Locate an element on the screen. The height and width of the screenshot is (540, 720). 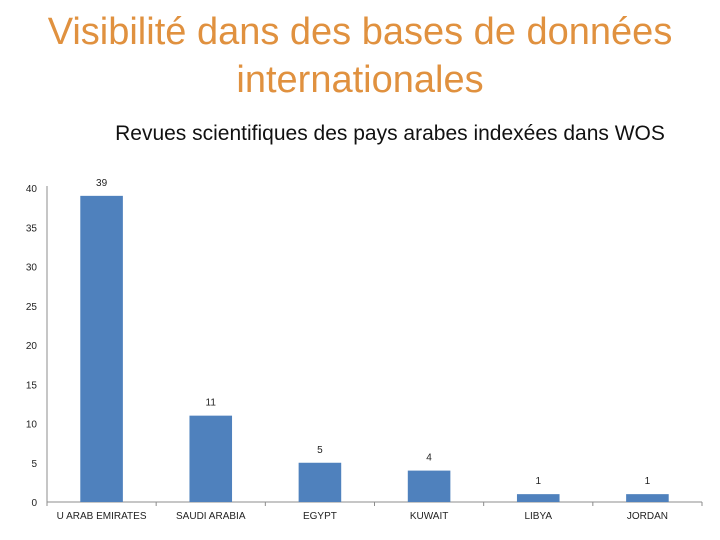
y-tick-label: 40 is located at coordinates (32, 189).